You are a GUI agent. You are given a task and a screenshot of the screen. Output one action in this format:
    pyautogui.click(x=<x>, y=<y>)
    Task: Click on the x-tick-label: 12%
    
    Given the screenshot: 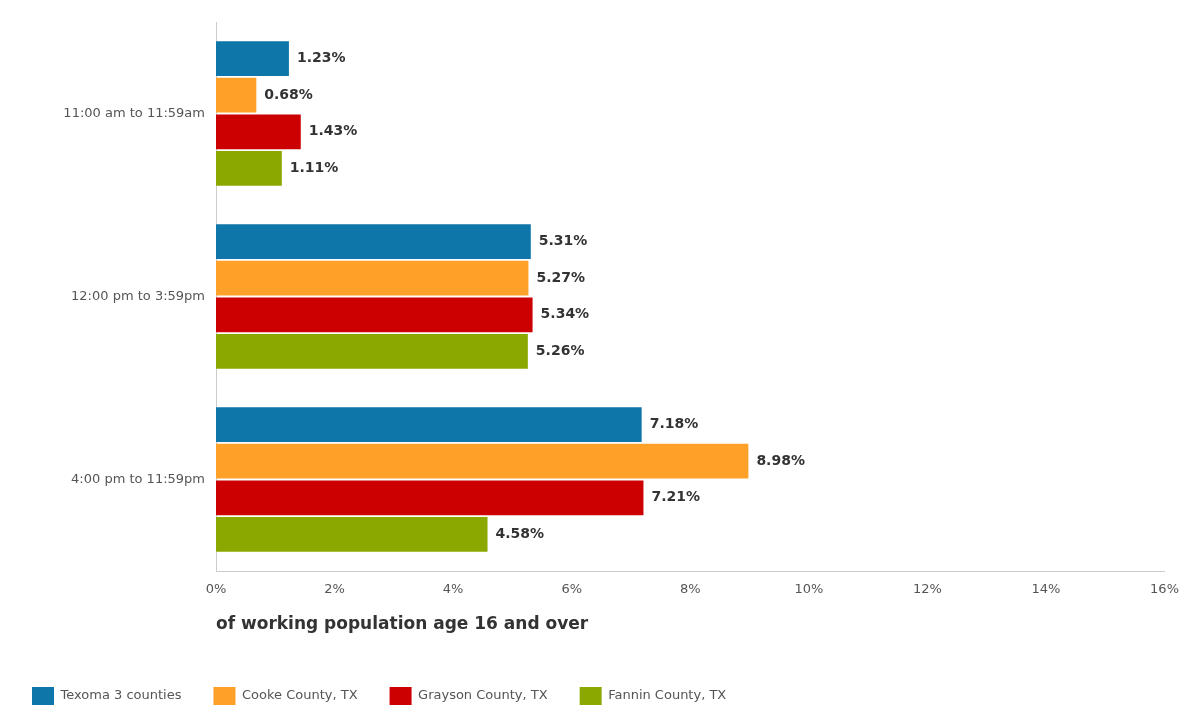 What is the action you would take?
    pyautogui.click(x=927, y=589)
    